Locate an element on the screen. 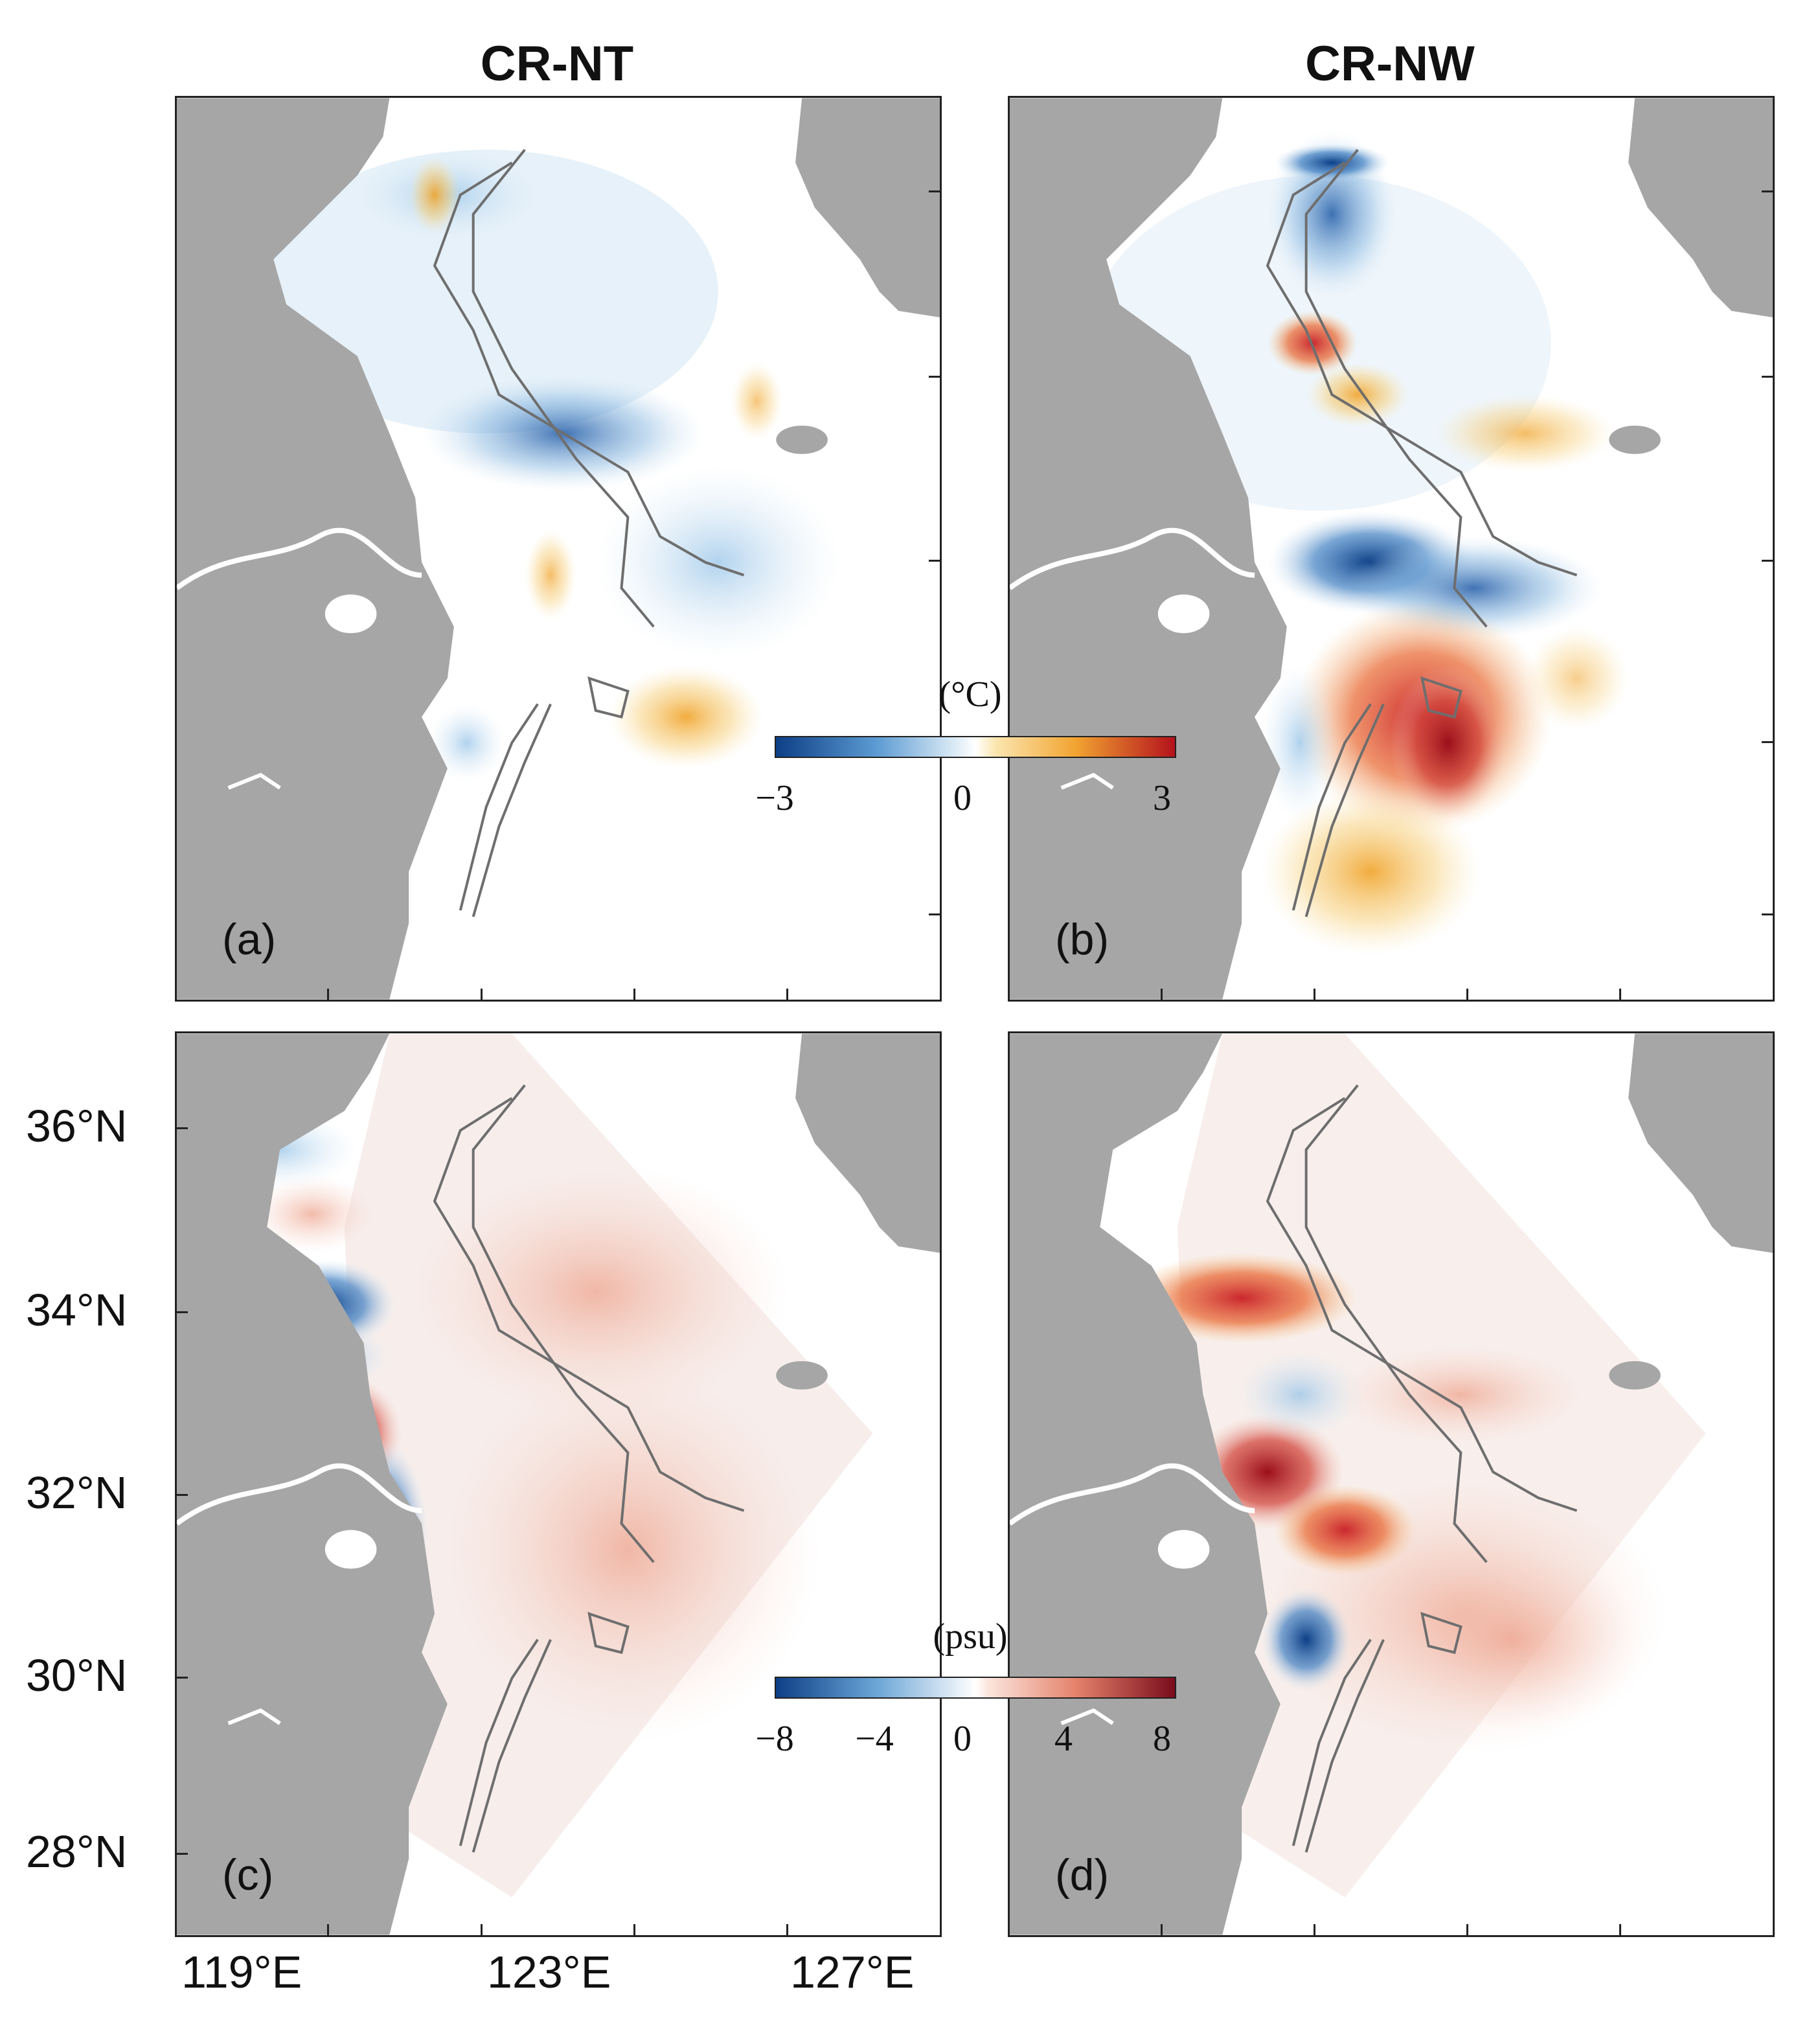  lat-label-36n: 36°N is located at coordinates (77, 1126).